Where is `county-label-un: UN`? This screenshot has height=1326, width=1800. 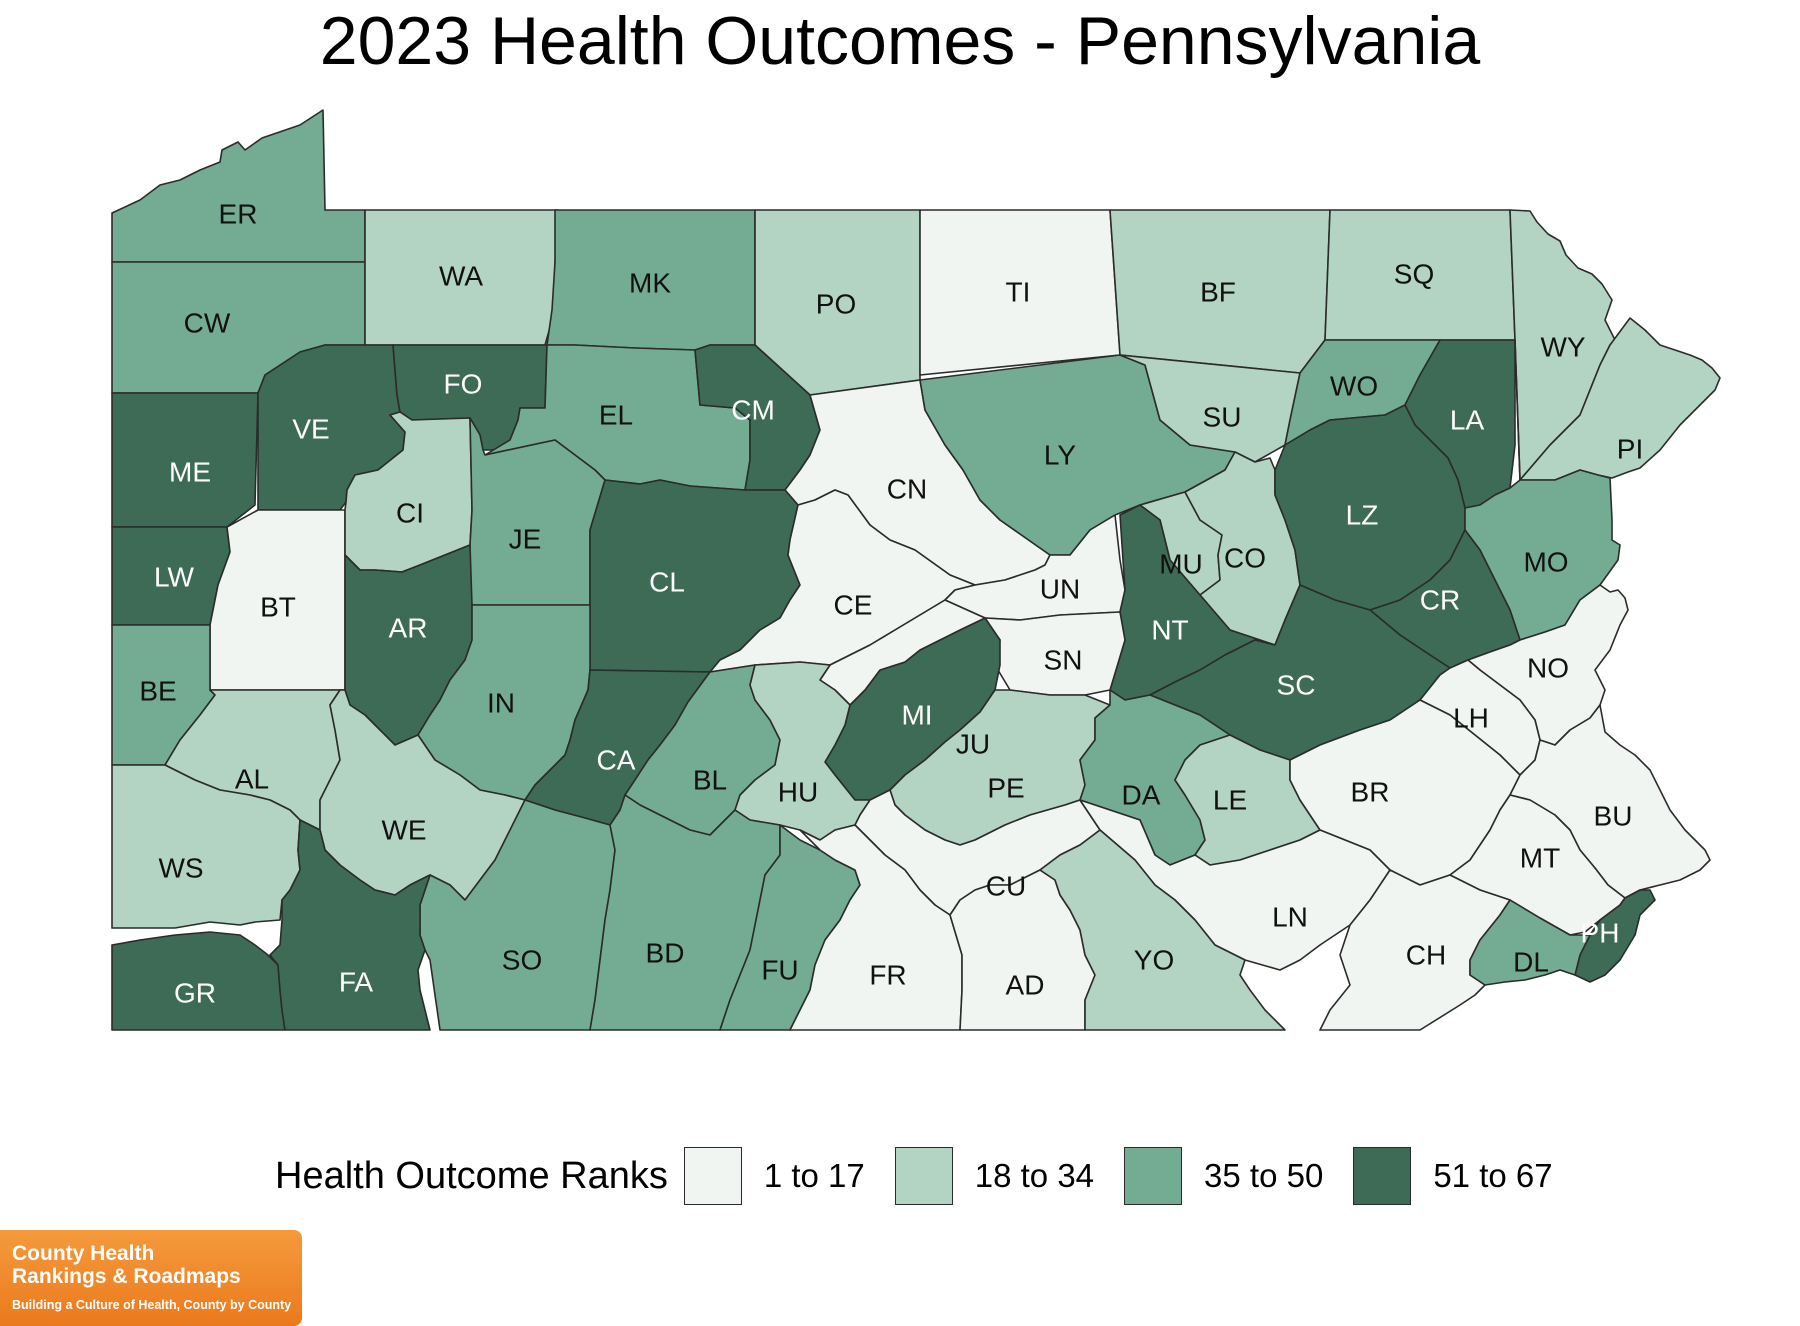
county-label-un: UN is located at coordinates (1060, 589).